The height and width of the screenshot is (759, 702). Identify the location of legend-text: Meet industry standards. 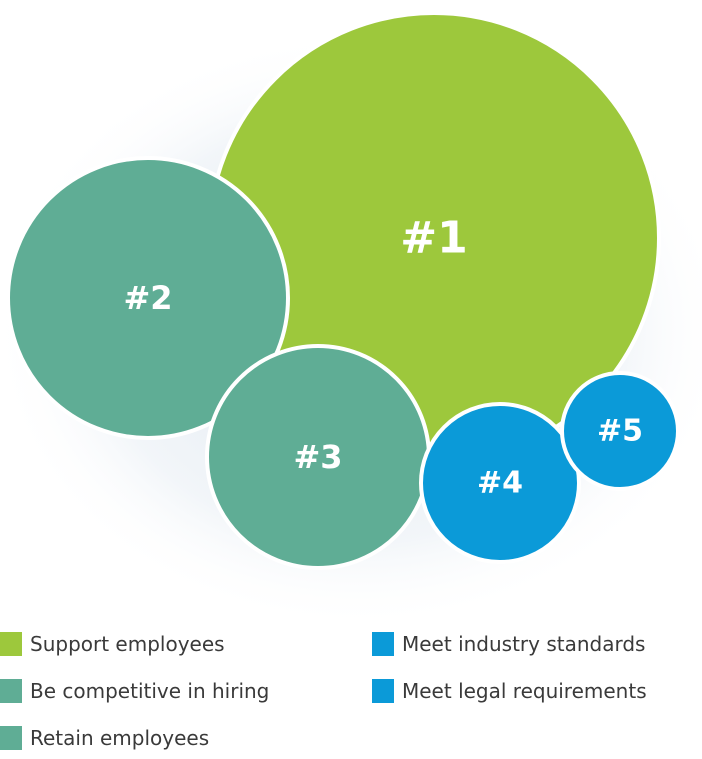
(523, 644).